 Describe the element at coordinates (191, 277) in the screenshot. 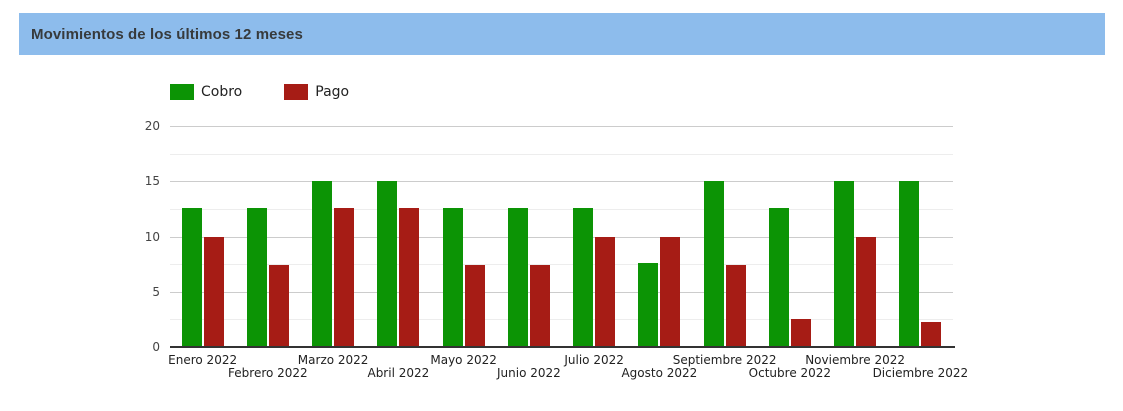

I see `bar-cobro-enero-2022` at that location.